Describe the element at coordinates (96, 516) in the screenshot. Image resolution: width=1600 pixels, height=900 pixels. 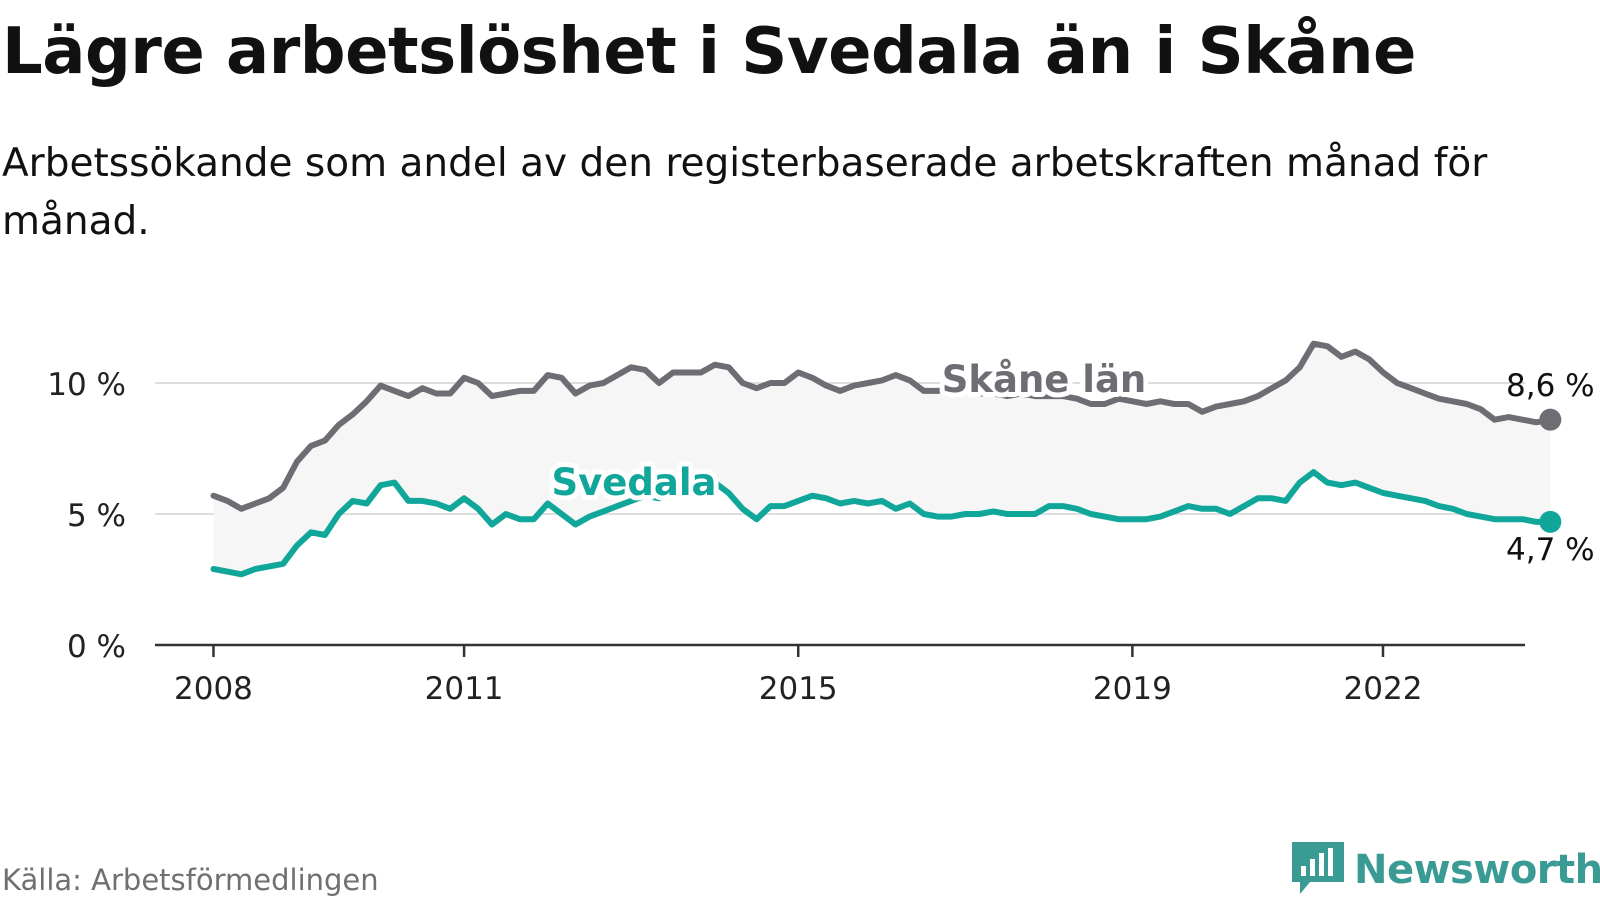
I see `y-tick-label: 5 %` at that location.